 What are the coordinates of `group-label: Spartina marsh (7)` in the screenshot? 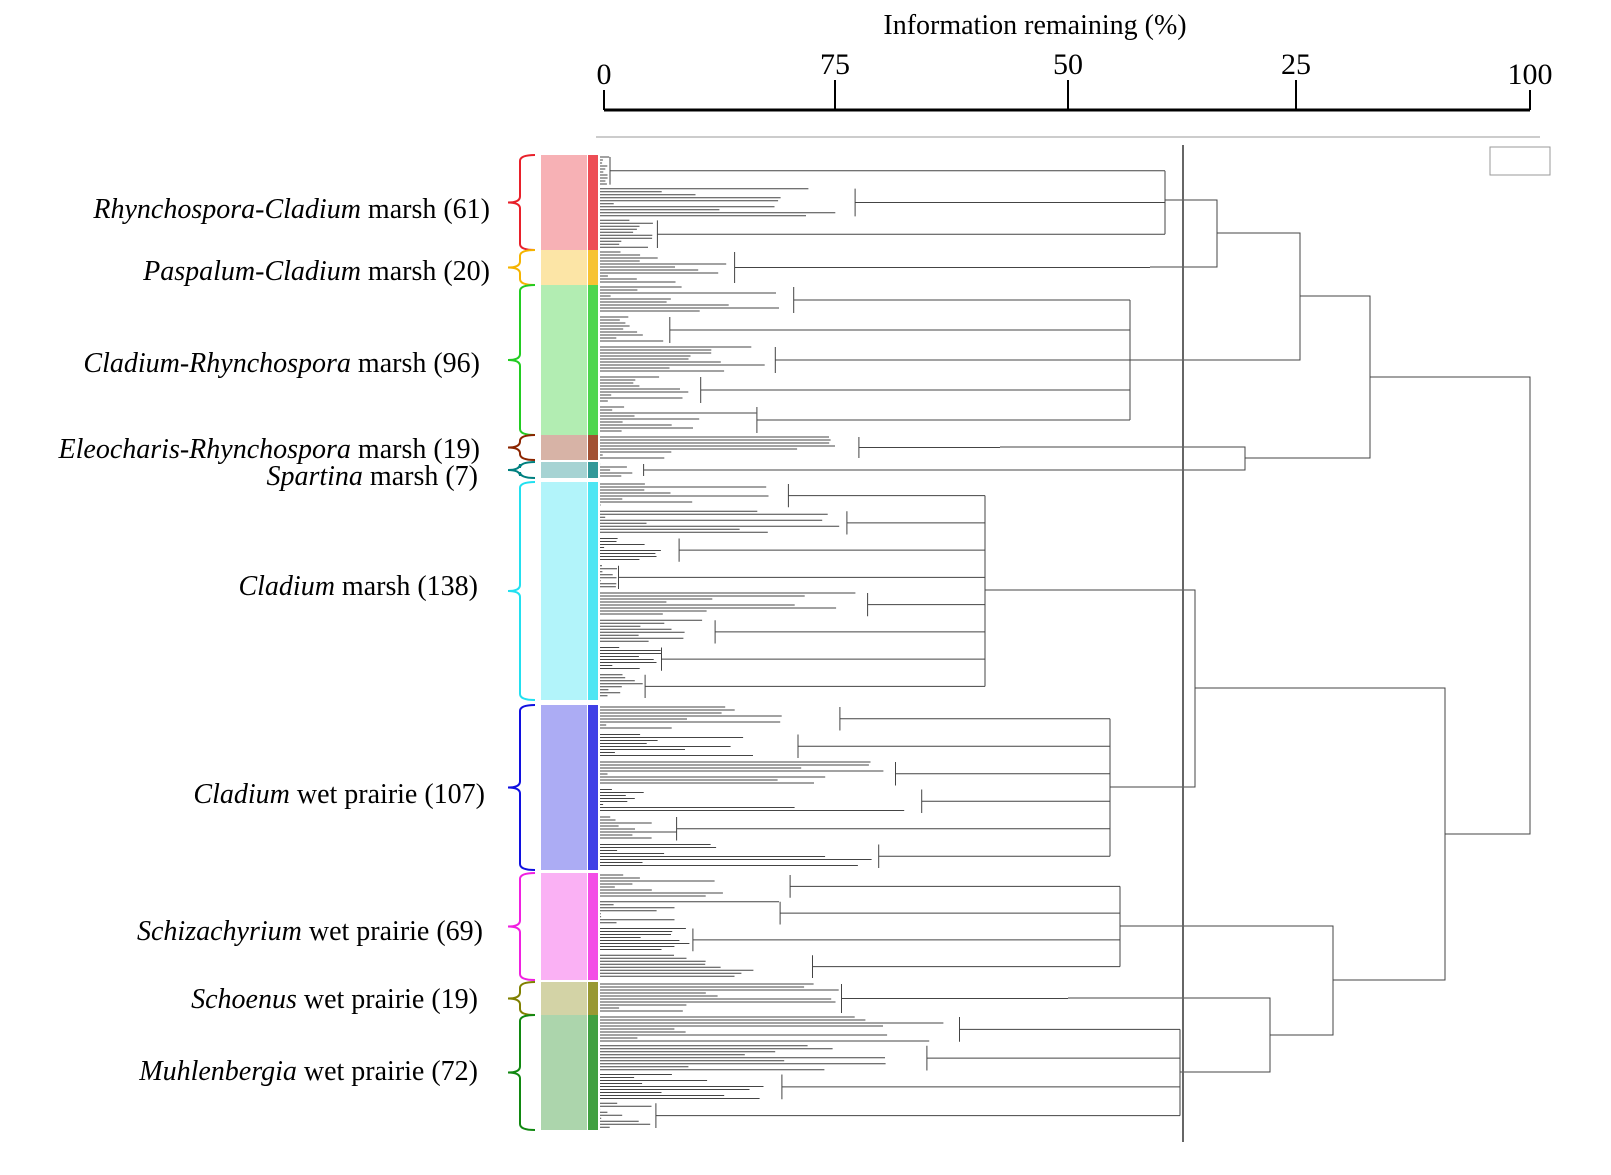 It's located at (372, 476).